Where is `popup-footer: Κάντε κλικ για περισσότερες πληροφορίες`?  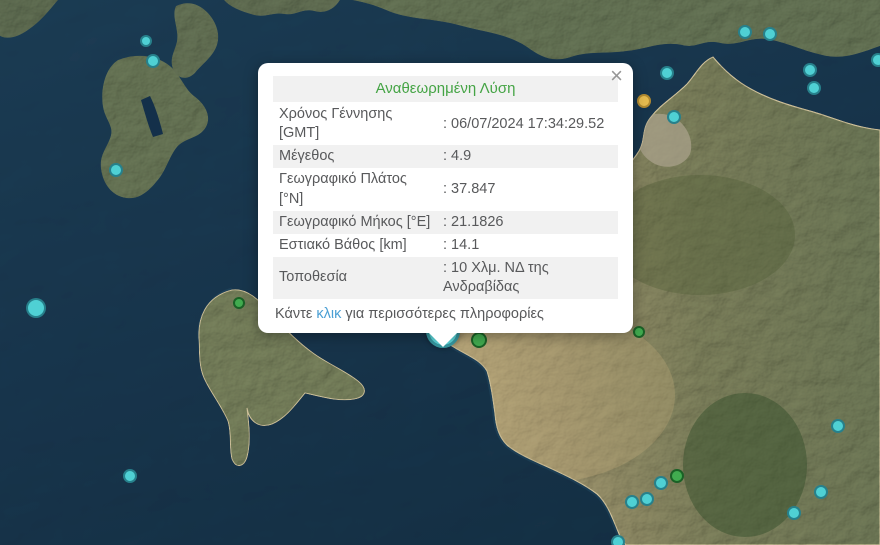 popup-footer: Κάντε κλικ για περισσότερες πληροφορίες is located at coordinates (445, 311).